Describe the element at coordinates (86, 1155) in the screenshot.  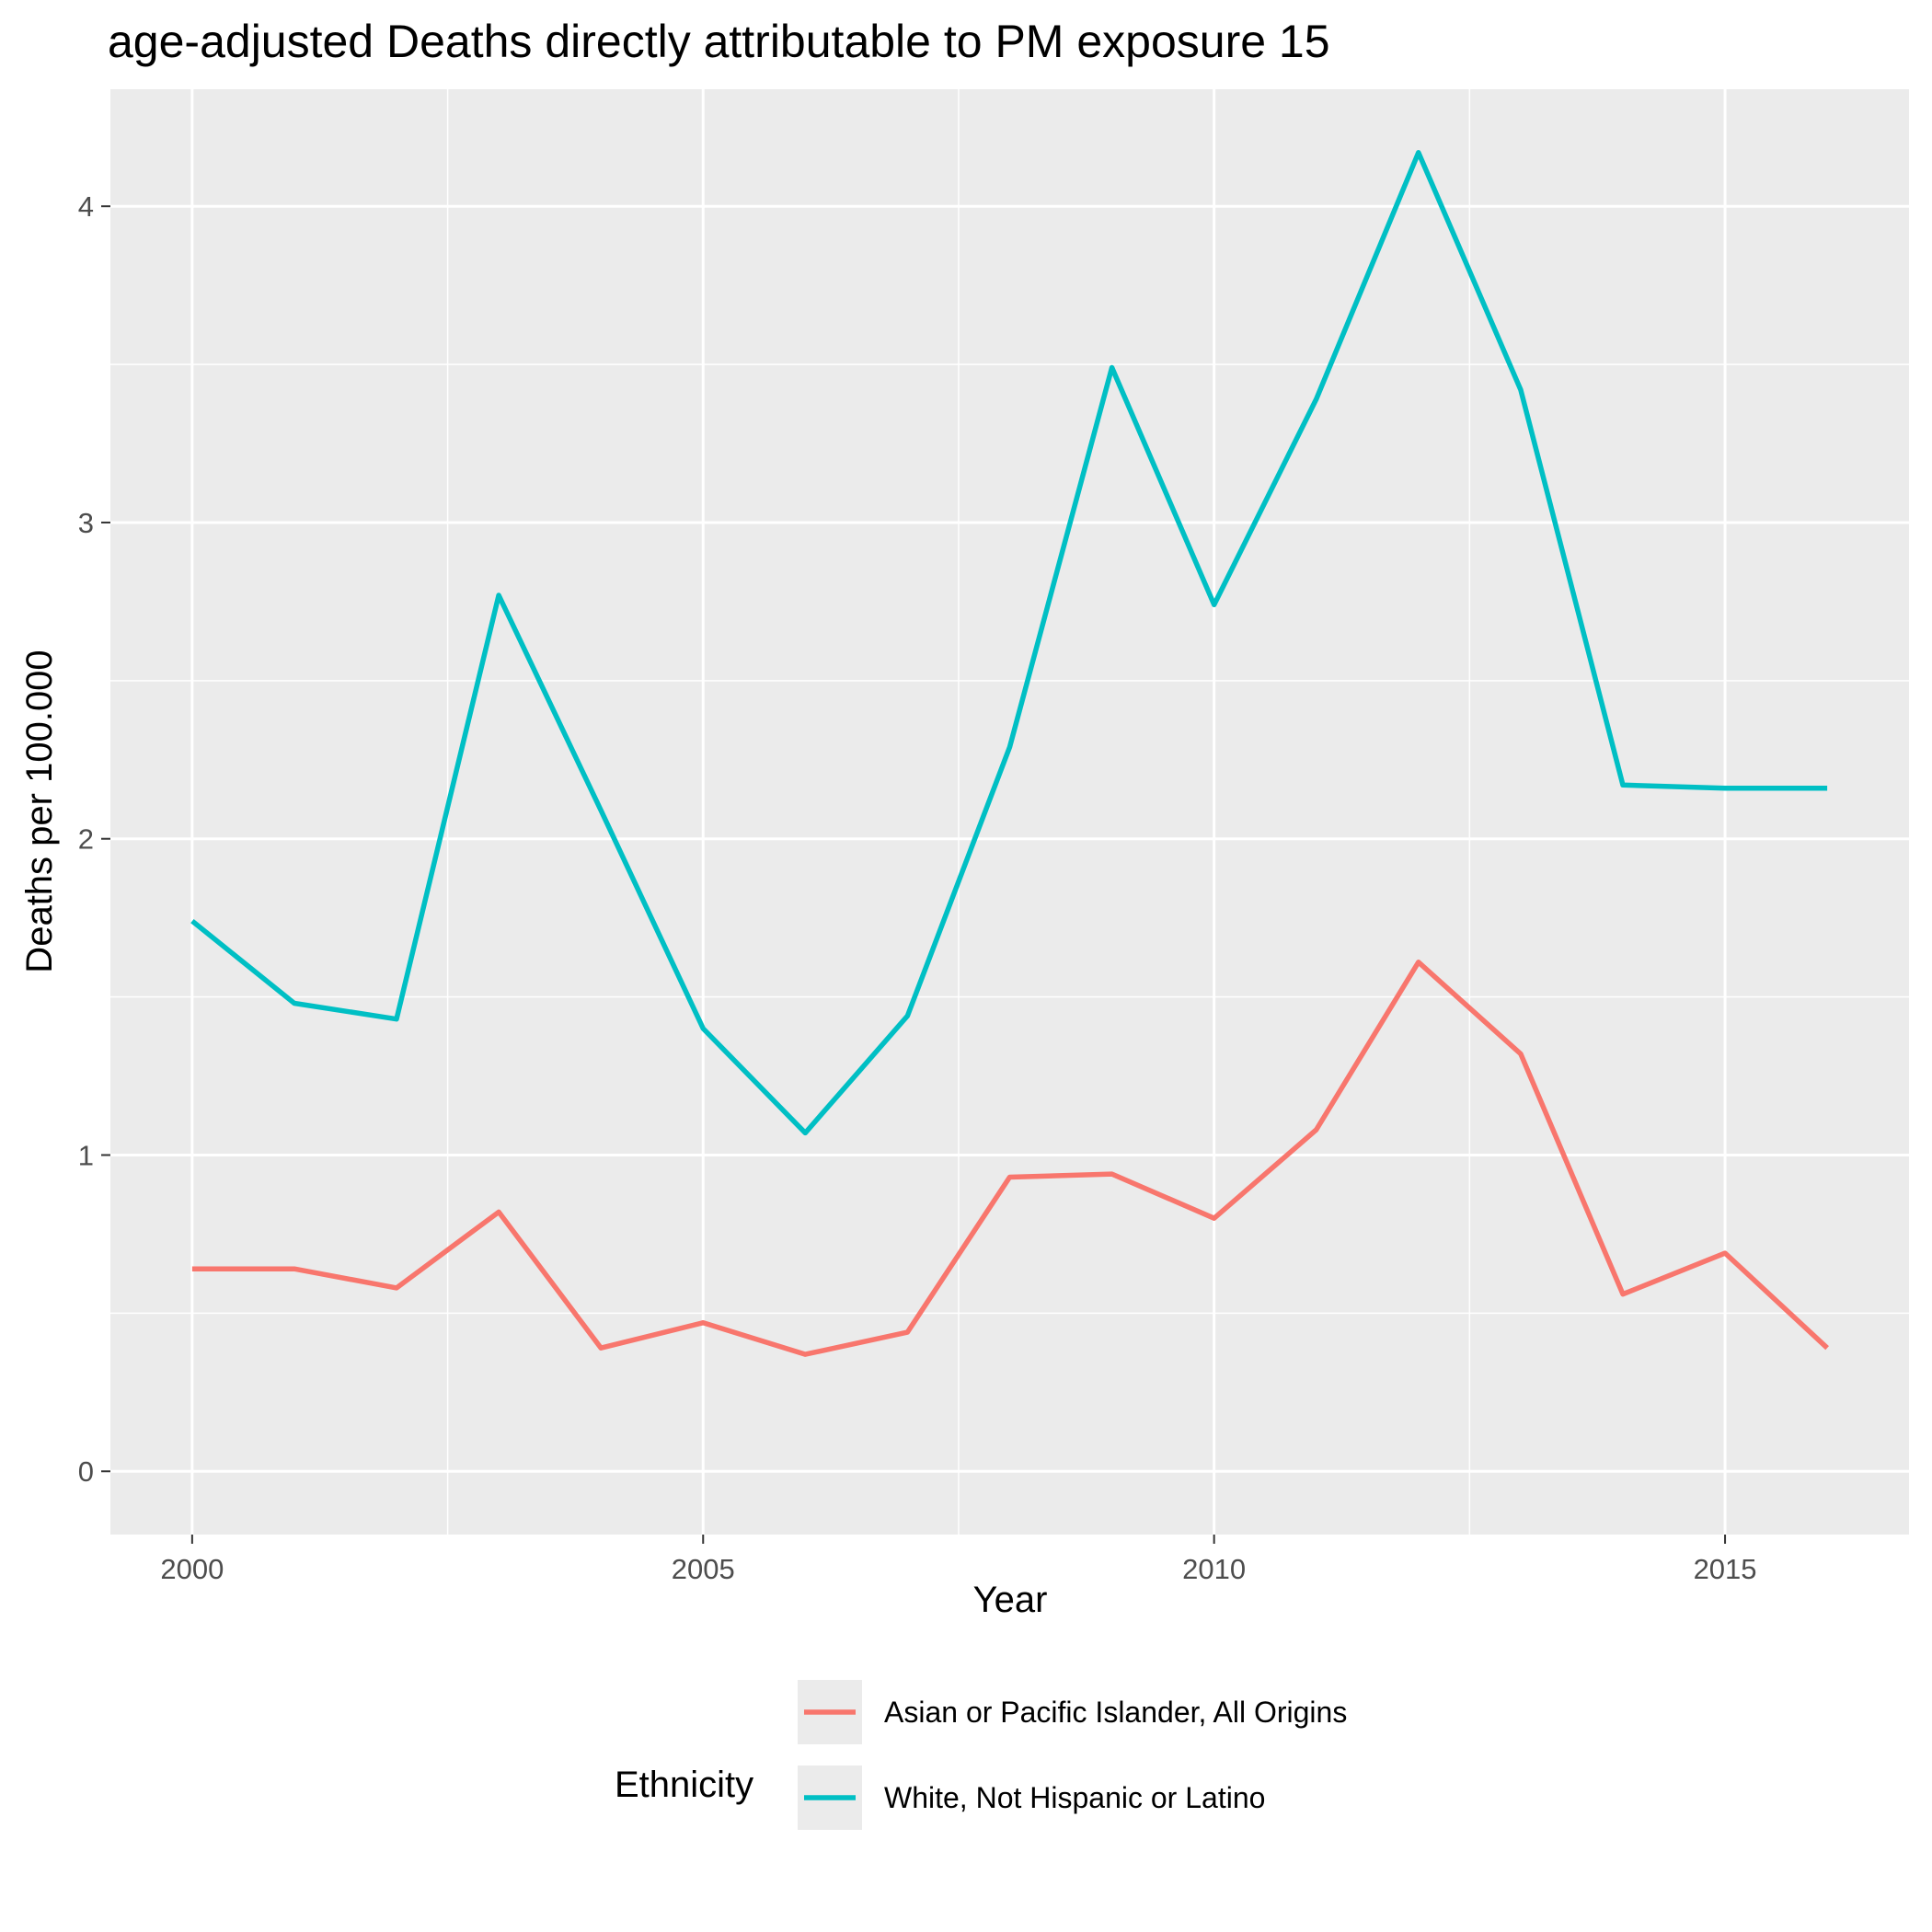
I see `y-tick-label: 1` at that location.